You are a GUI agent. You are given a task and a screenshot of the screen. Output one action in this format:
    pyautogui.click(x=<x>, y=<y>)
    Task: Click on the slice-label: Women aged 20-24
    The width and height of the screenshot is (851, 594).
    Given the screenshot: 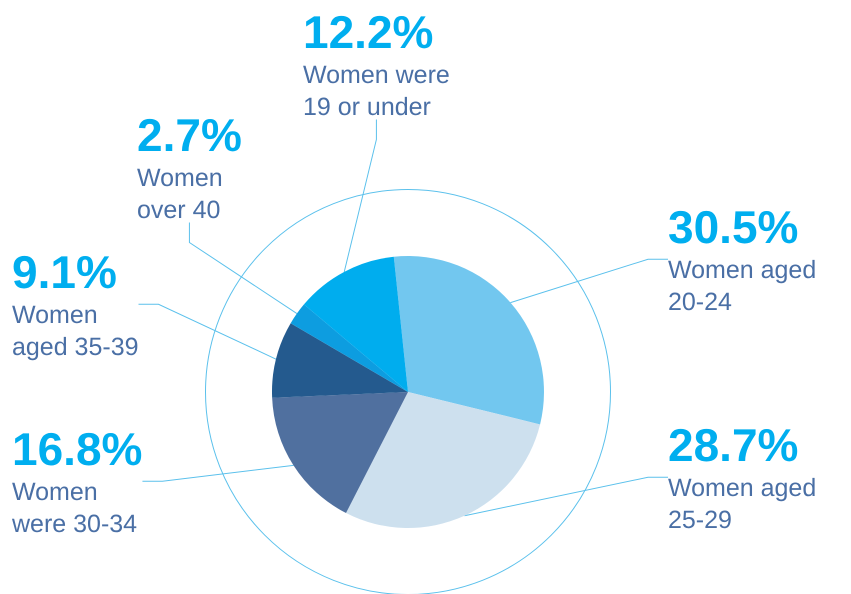 What is the action you would take?
    pyautogui.click(x=742, y=286)
    